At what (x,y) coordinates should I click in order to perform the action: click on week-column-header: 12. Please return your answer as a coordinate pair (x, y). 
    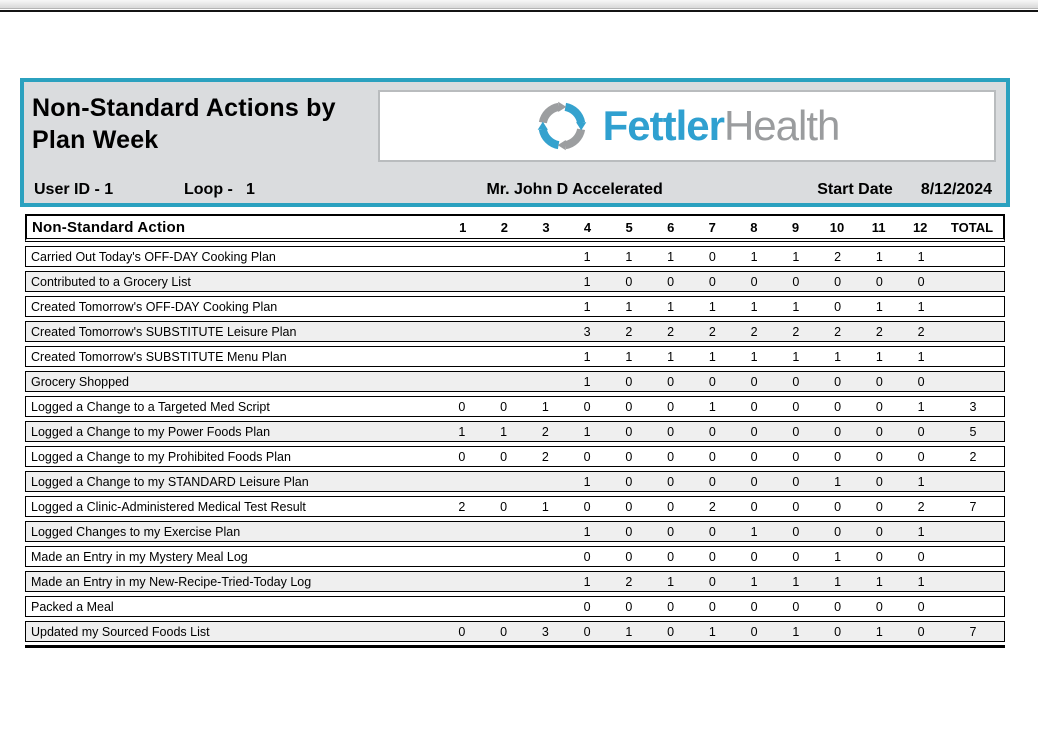
    Looking at the image, I should click on (920, 227).